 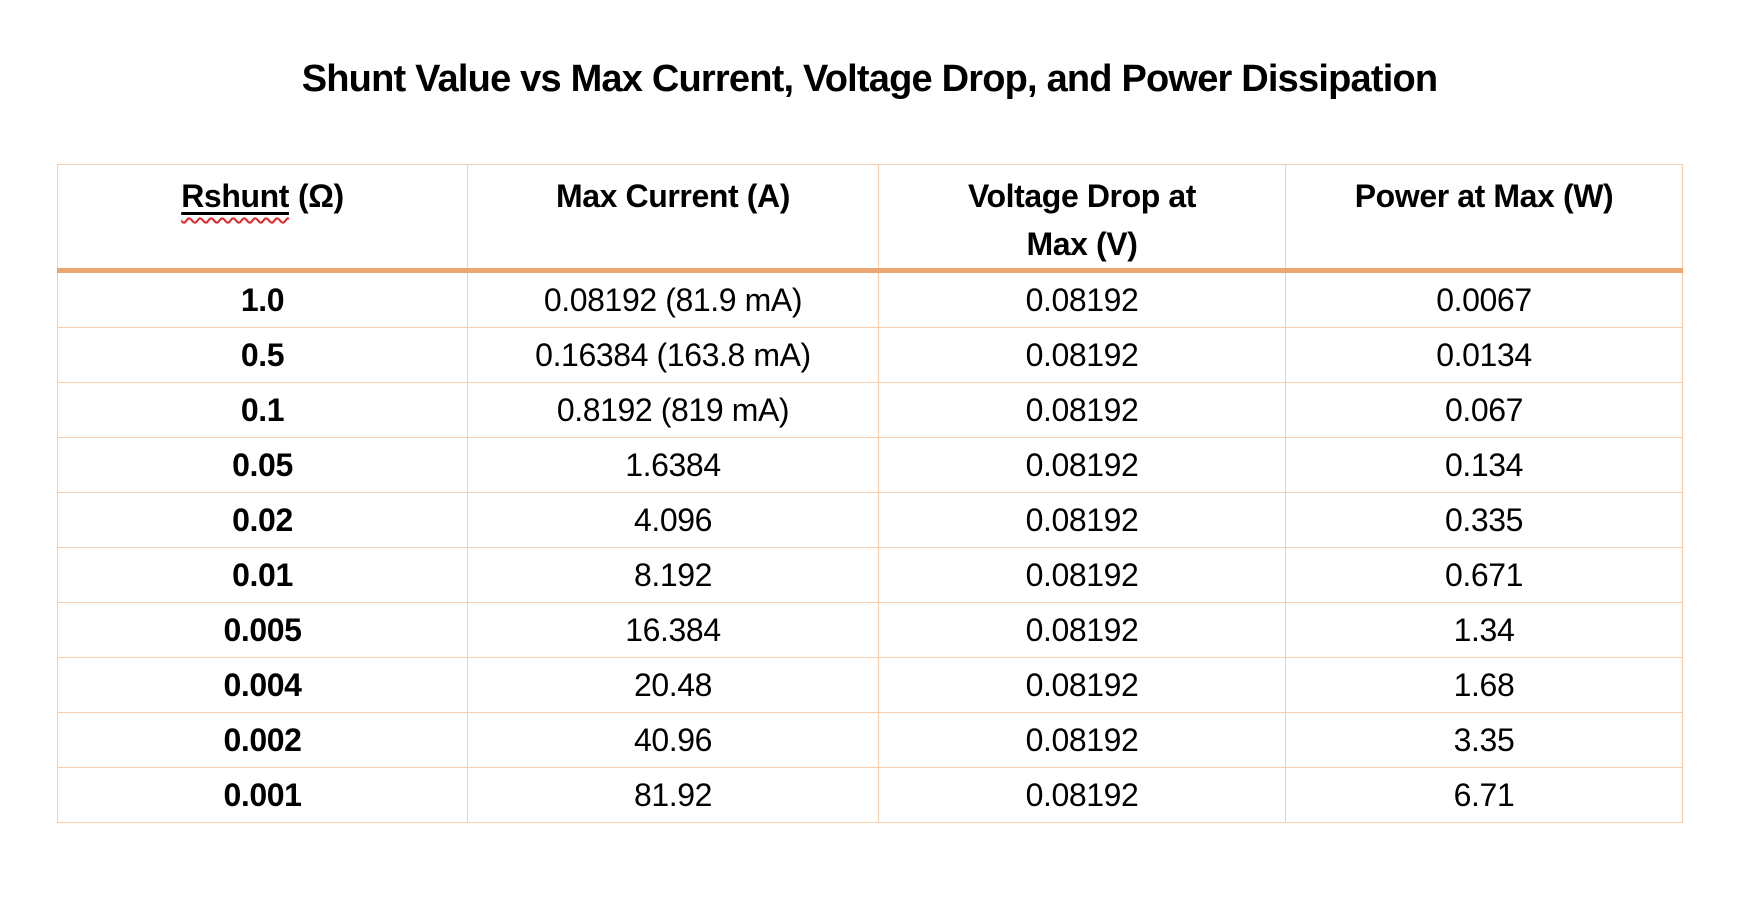 I want to click on cell-max-current: 81.92, so click(x=673, y=795).